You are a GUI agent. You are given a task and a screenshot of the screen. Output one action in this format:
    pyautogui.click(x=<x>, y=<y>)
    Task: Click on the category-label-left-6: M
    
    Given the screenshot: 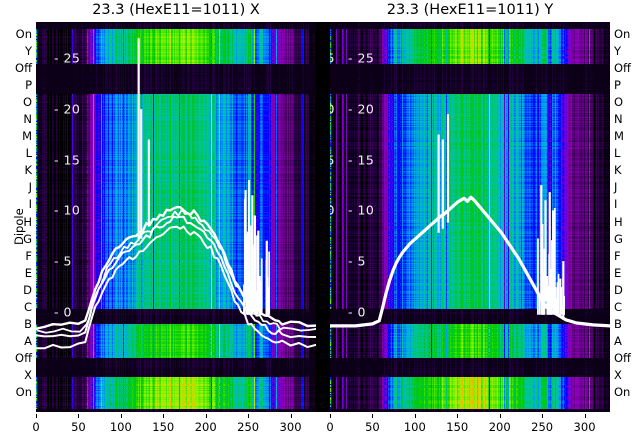 What is the action you would take?
    pyautogui.click(x=27, y=136)
    